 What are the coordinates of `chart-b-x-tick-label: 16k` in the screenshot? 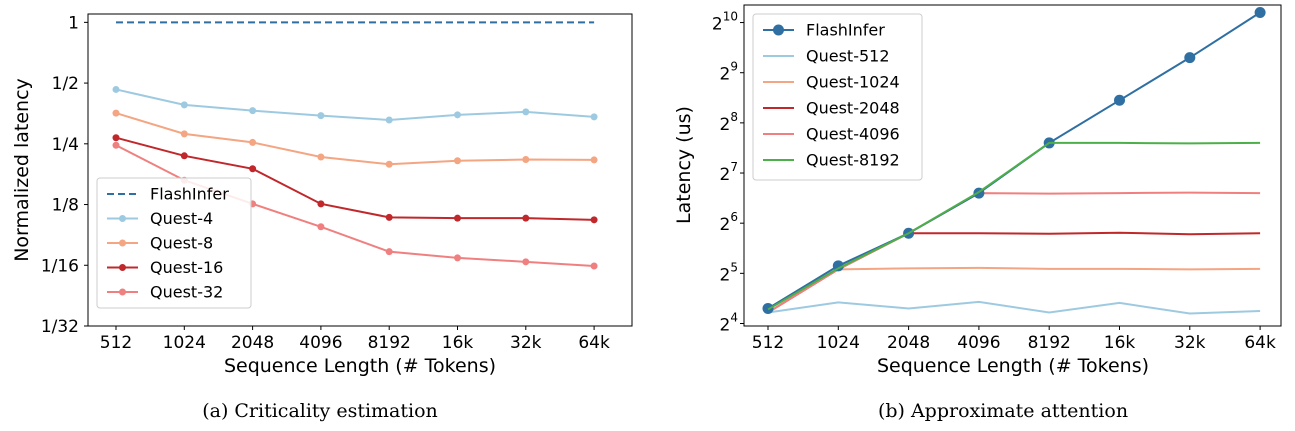 It's located at (1120, 343).